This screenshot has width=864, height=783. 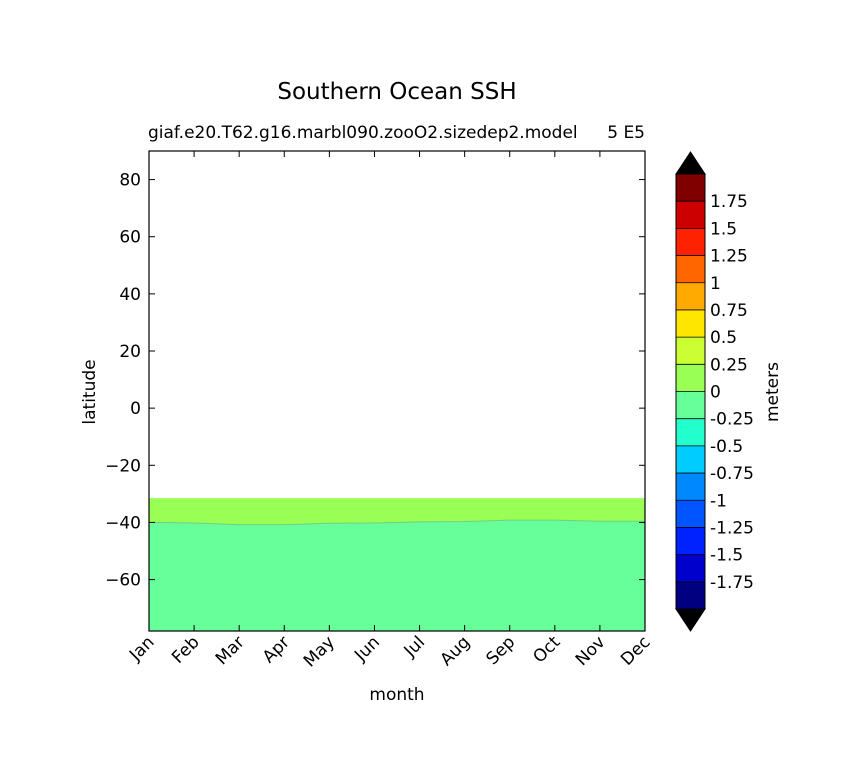 What do you see at coordinates (729, 202) in the screenshot?
I see `colorbar-tick-label: 1.75` at bounding box center [729, 202].